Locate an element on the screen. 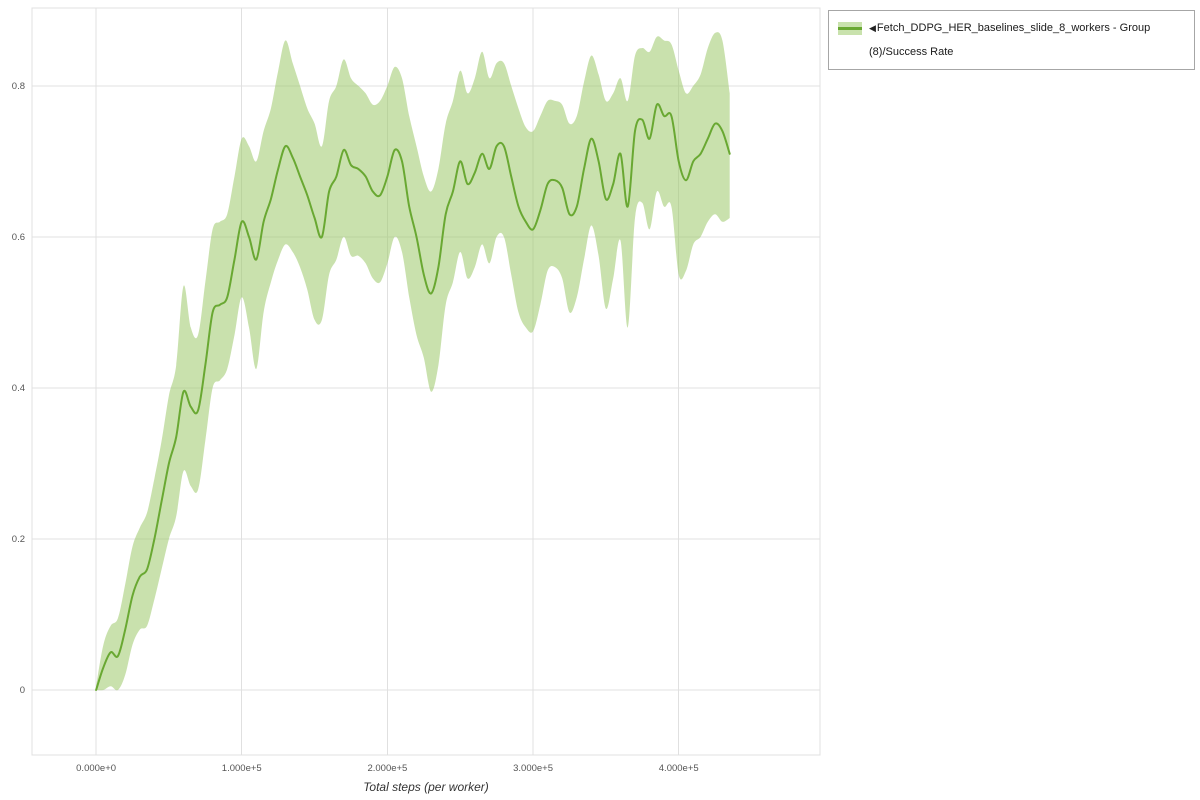 This screenshot has width=1200, height=800. legend-line-icon is located at coordinates (850, 28).